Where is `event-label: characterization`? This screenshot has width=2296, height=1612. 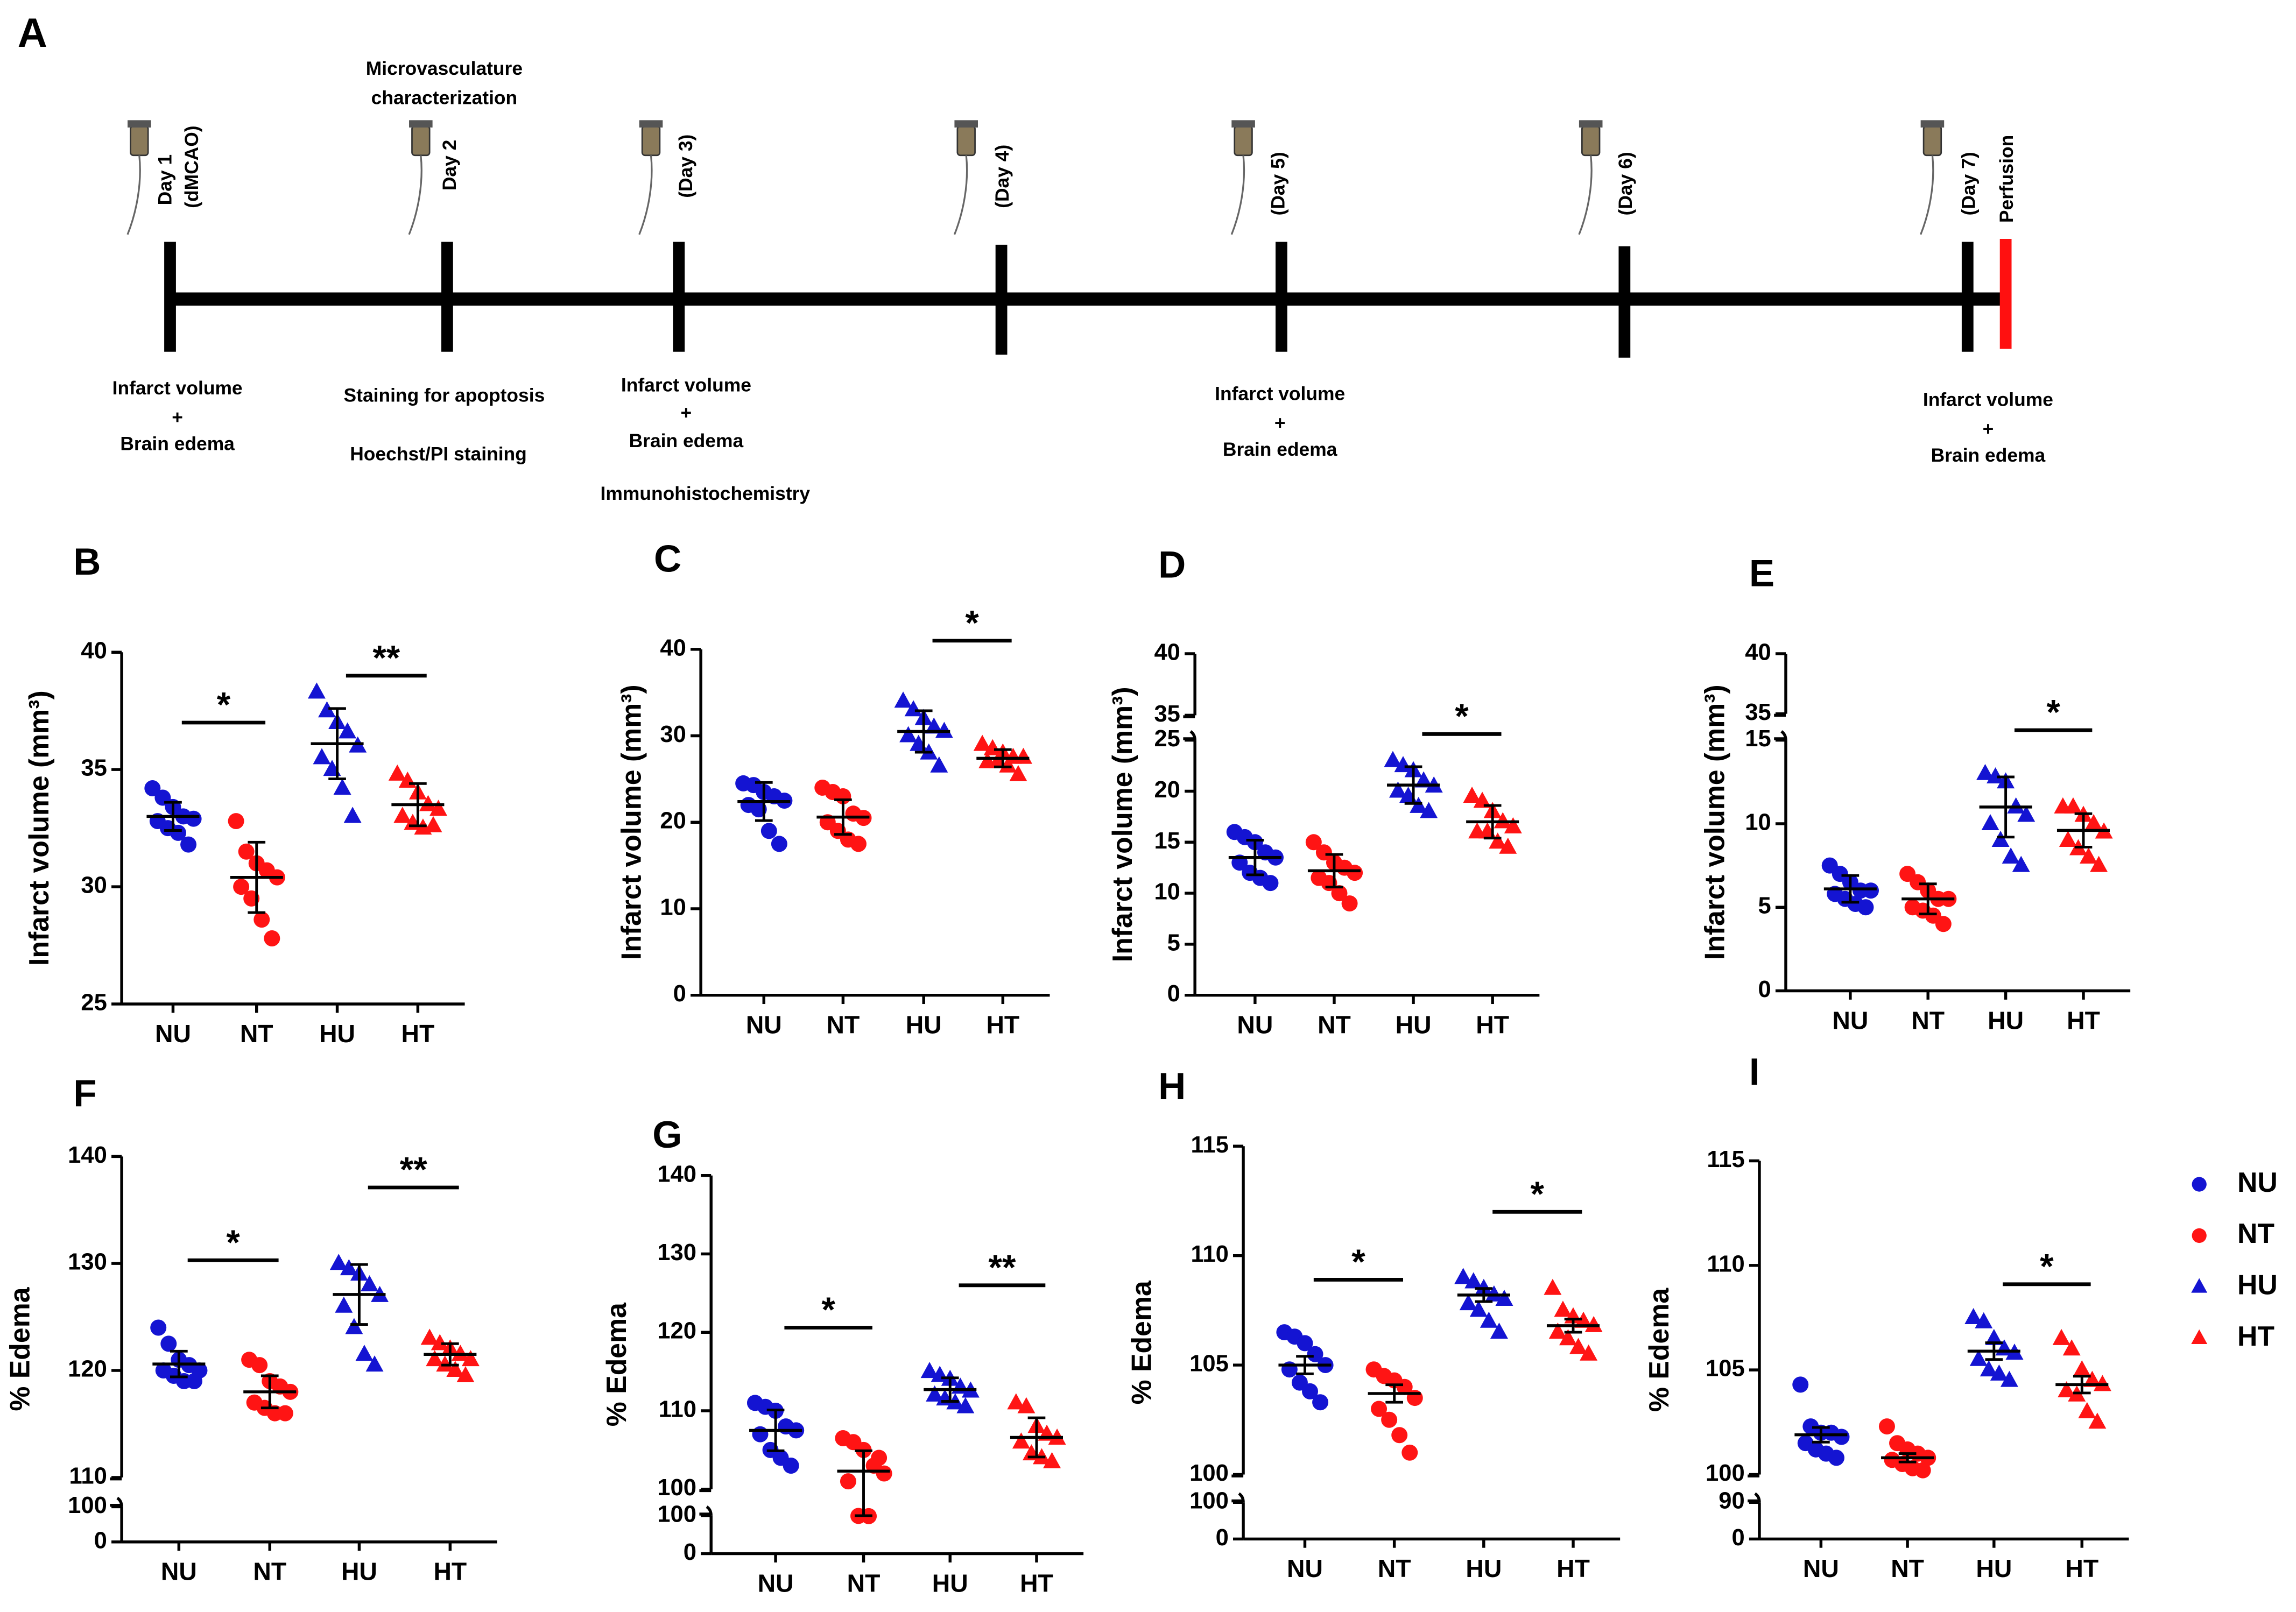 event-label: characterization is located at coordinates (444, 97).